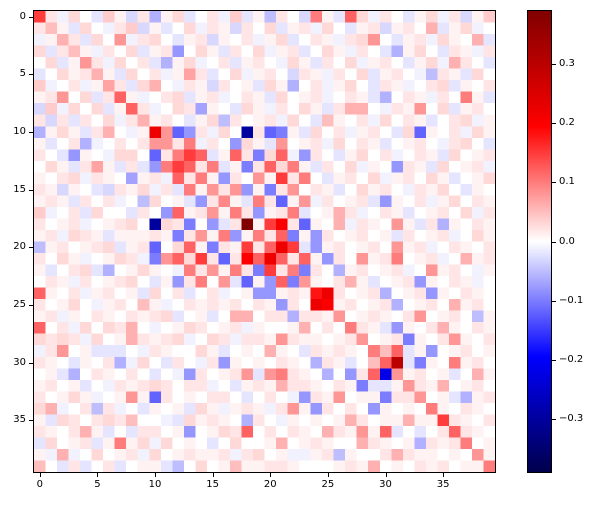 The width and height of the screenshot is (606, 505). Describe the element at coordinates (270, 484) in the screenshot. I see `x-tick-label: 20` at that location.